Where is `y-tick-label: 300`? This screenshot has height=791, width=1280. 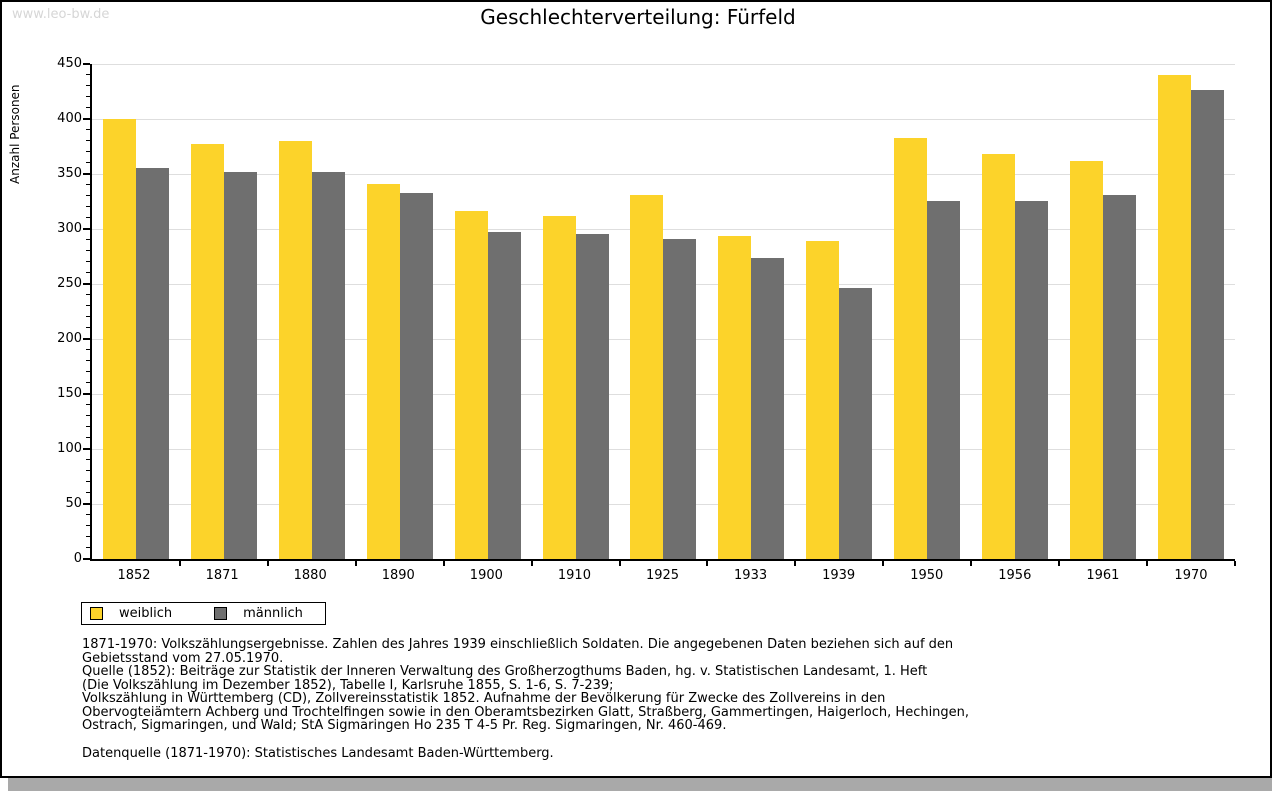
y-tick-label: 300 is located at coordinates (69, 228).